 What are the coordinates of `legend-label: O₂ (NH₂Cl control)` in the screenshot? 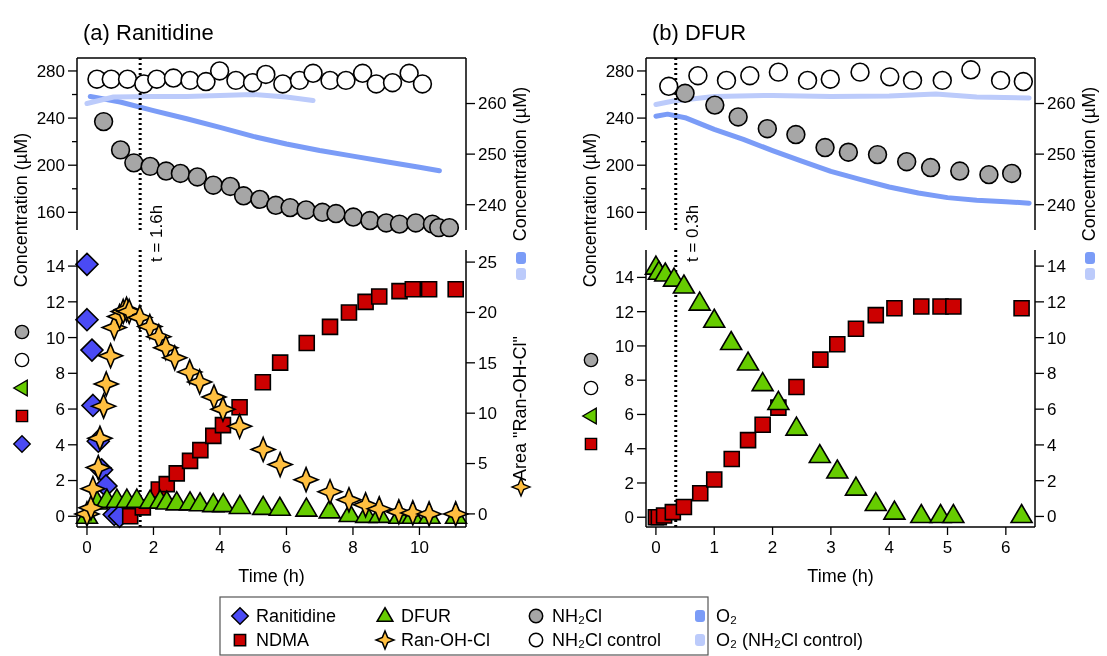 It's located at (789, 640).